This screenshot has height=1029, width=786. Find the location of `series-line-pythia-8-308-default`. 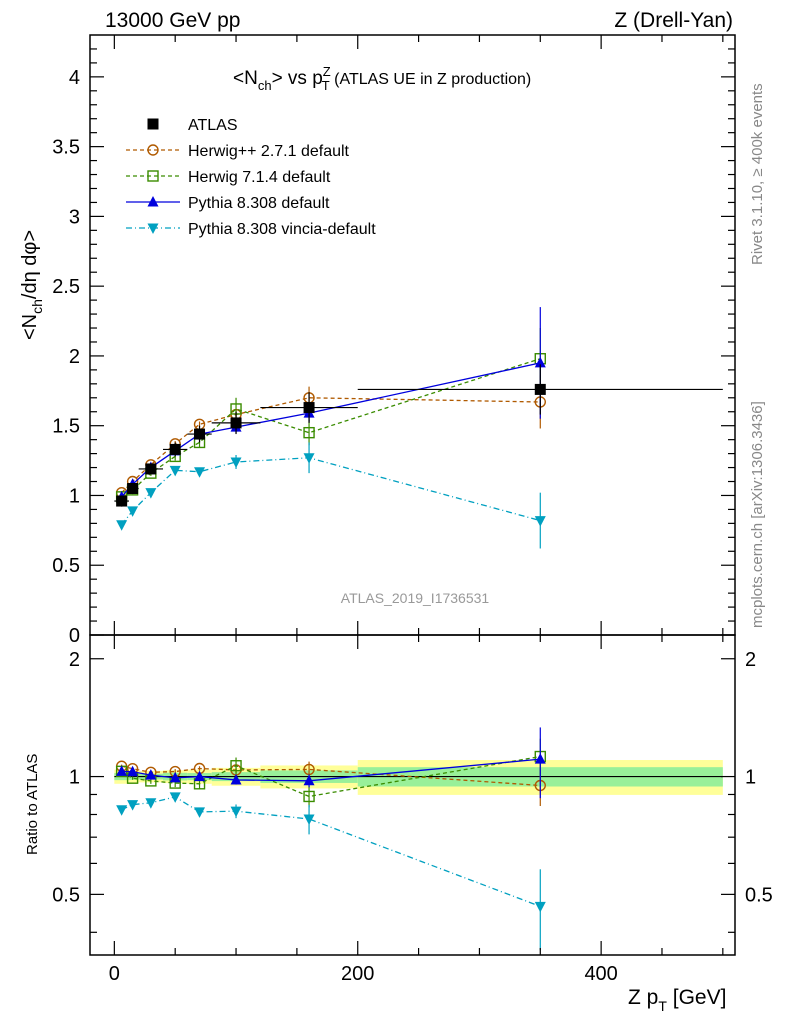

series-line-pythia-8-308-default is located at coordinates (331, 430).